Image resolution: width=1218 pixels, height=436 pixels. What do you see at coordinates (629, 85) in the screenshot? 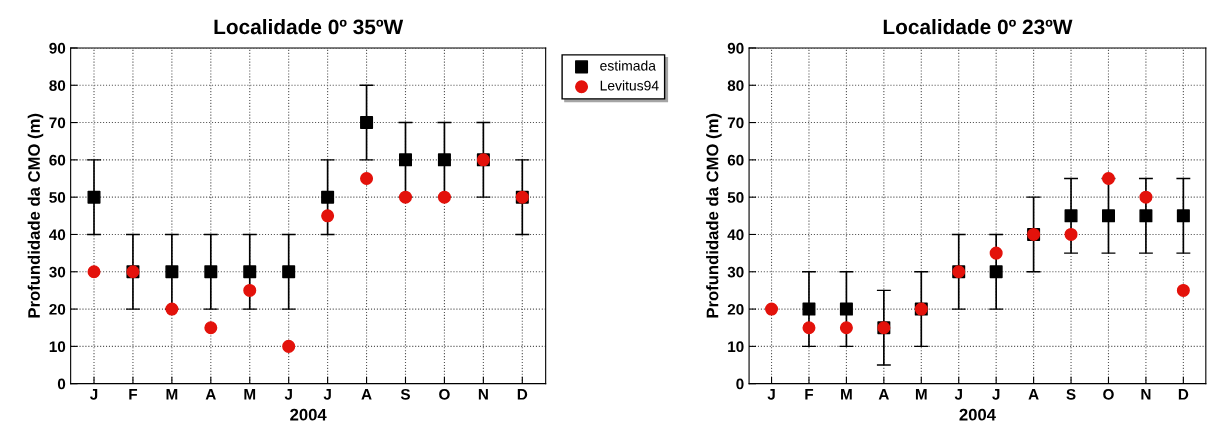
I see `legend-label: Levitus94` at bounding box center [629, 85].